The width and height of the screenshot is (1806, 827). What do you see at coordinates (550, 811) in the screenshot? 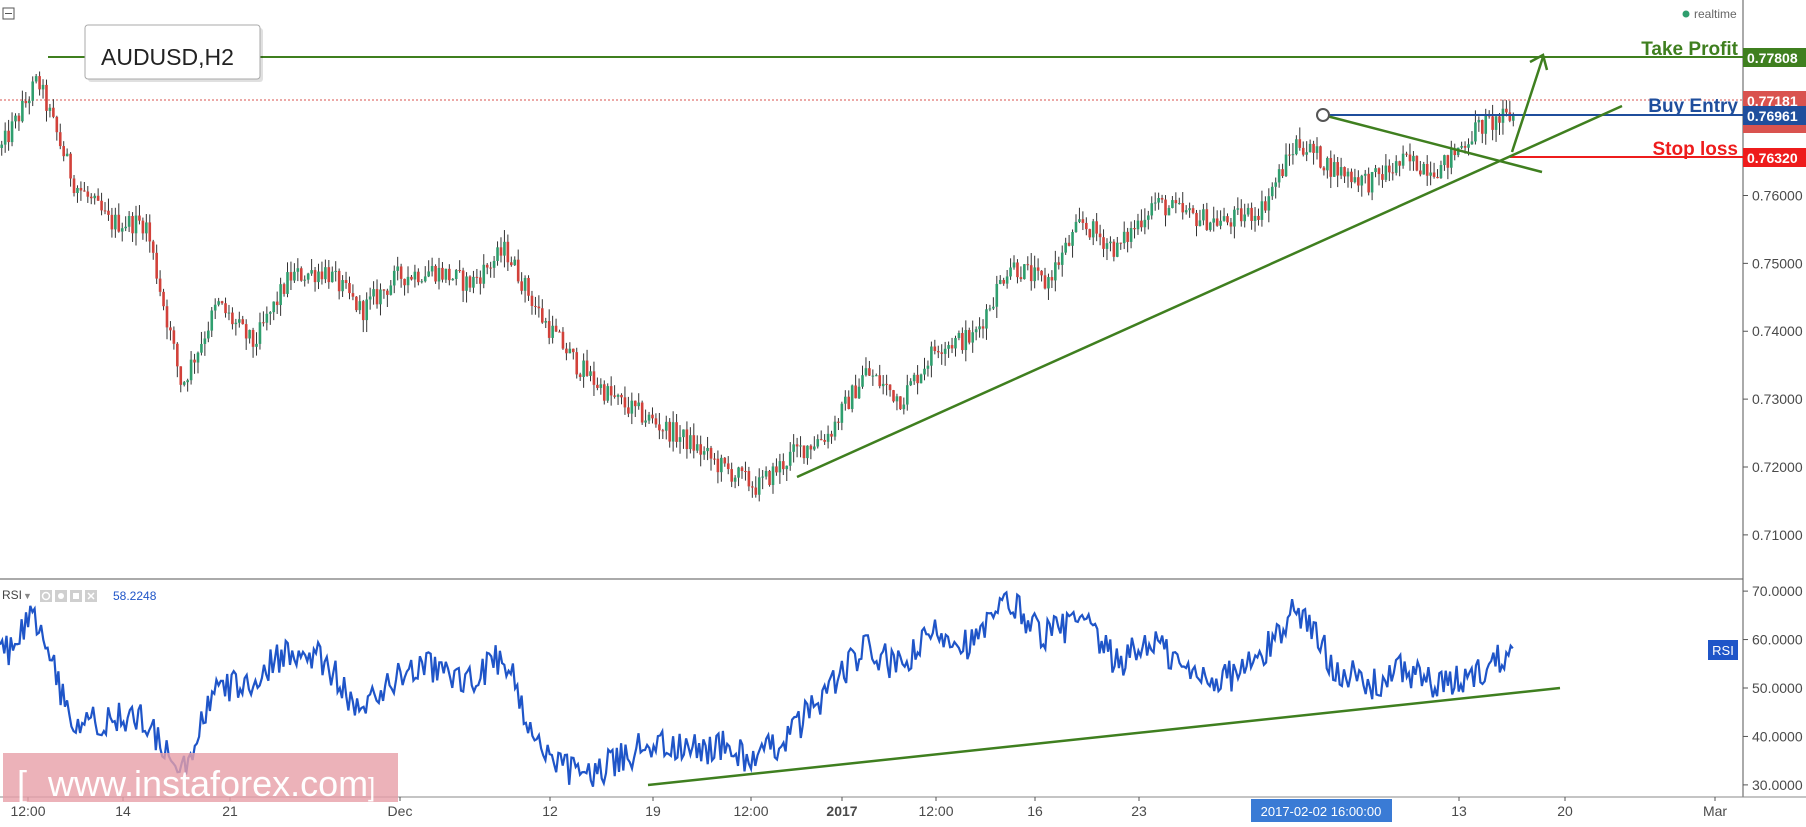
I see `time-tick-label: 12` at bounding box center [550, 811].